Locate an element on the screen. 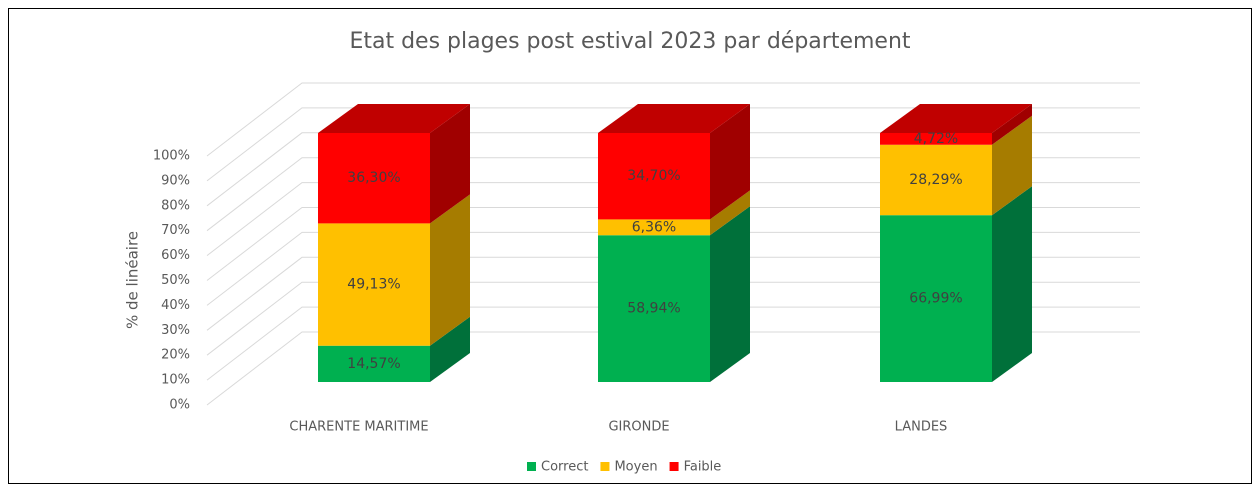 The image size is (1260, 492). y-tick-label: 80% is located at coordinates (175, 205).